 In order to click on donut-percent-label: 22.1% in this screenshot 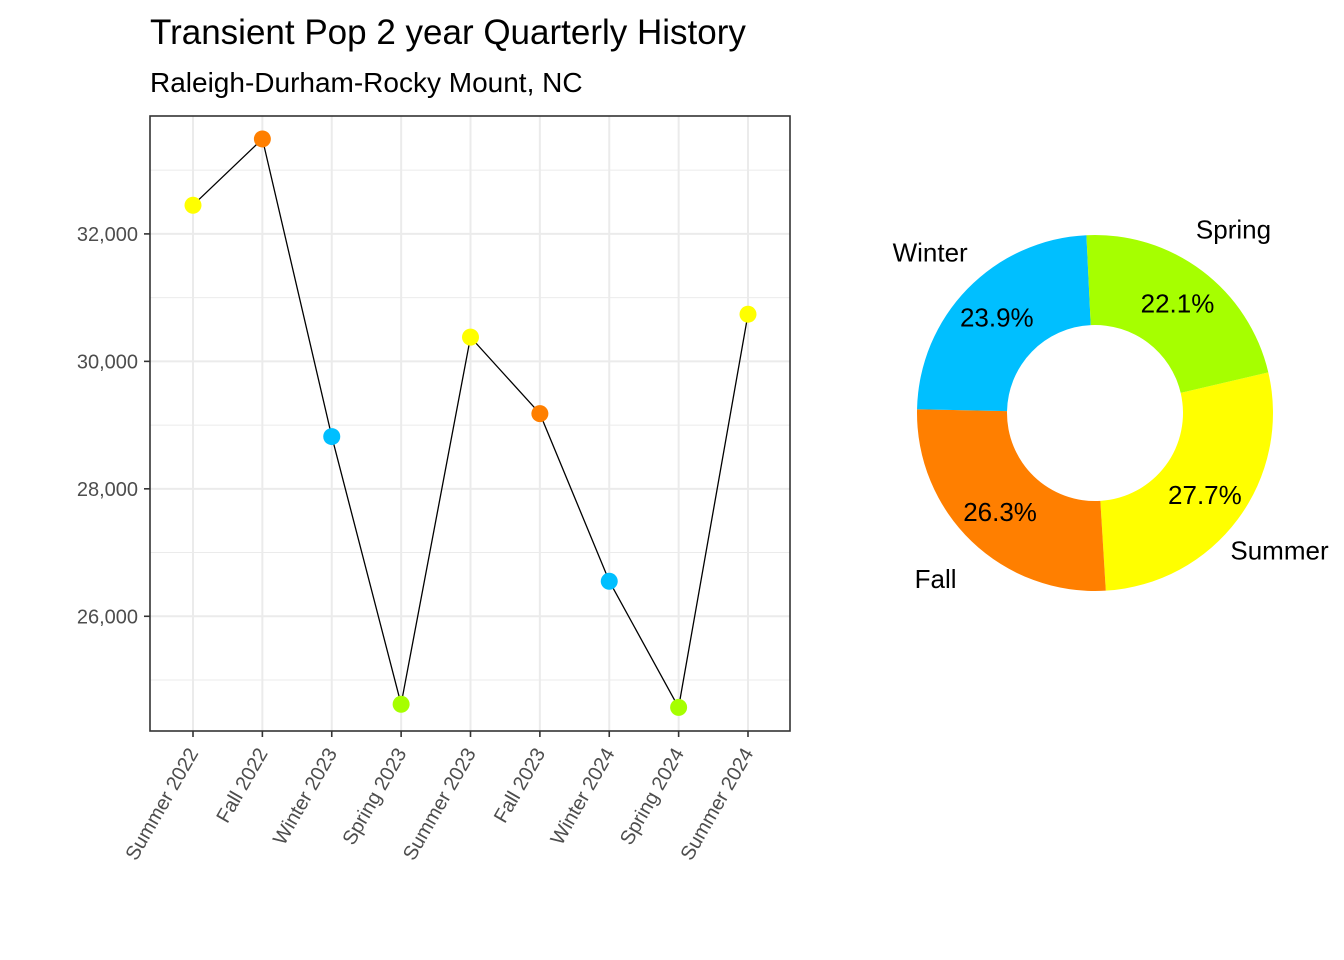, I will do `click(1178, 304)`.